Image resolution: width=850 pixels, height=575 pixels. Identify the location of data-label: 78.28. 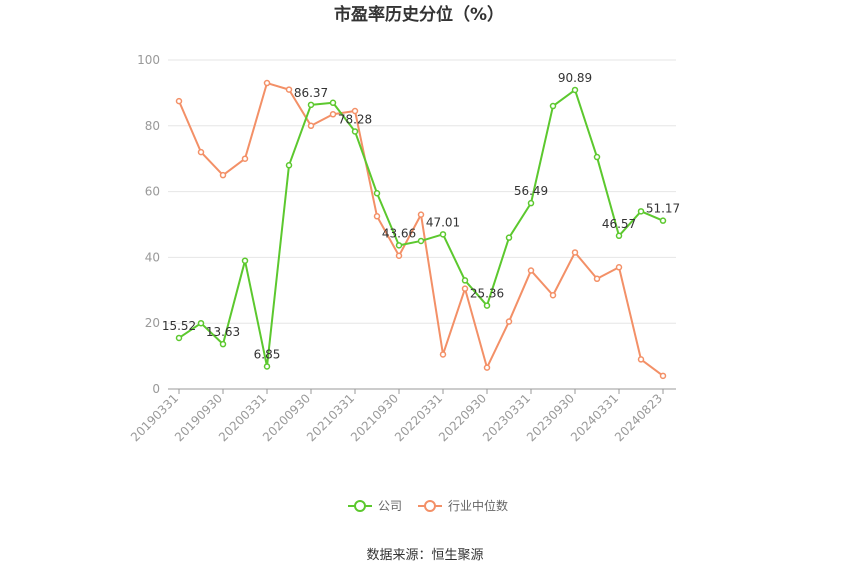
(355, 119).